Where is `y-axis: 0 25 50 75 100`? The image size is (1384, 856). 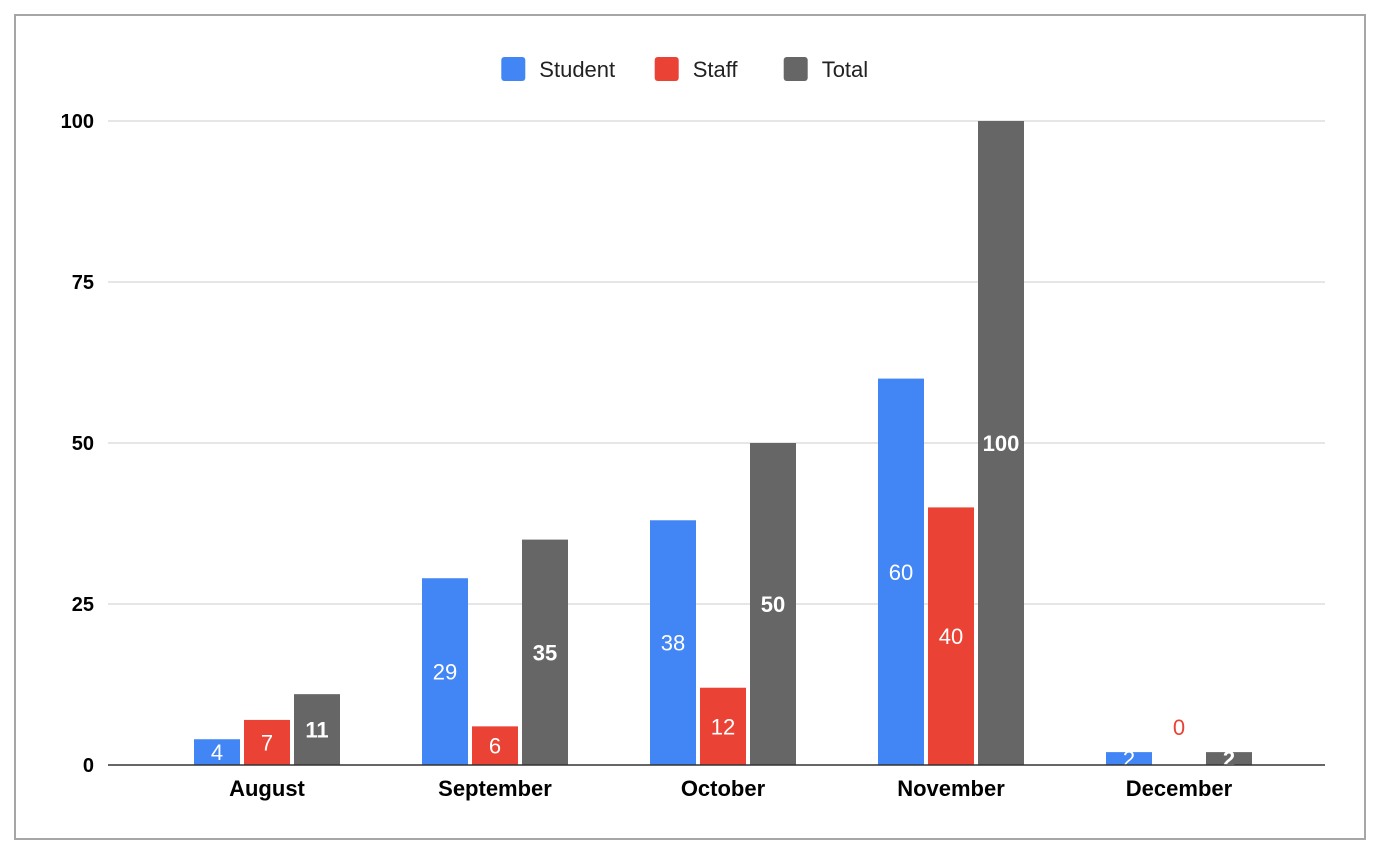 y-axis: 0 25 50 75 100 is located at coordinates (77, 444).